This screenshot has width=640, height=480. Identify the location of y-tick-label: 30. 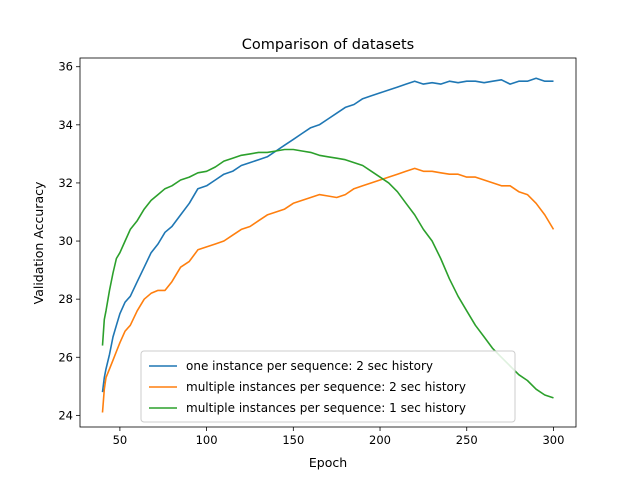
(65, 241).